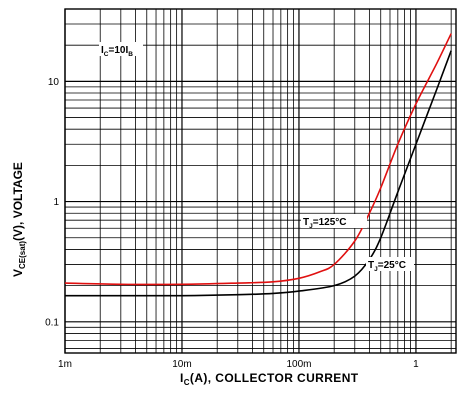 This screenshot has width=471, height=398. I want to click on condition-label: IC​=10IB​, so click(117, 51).